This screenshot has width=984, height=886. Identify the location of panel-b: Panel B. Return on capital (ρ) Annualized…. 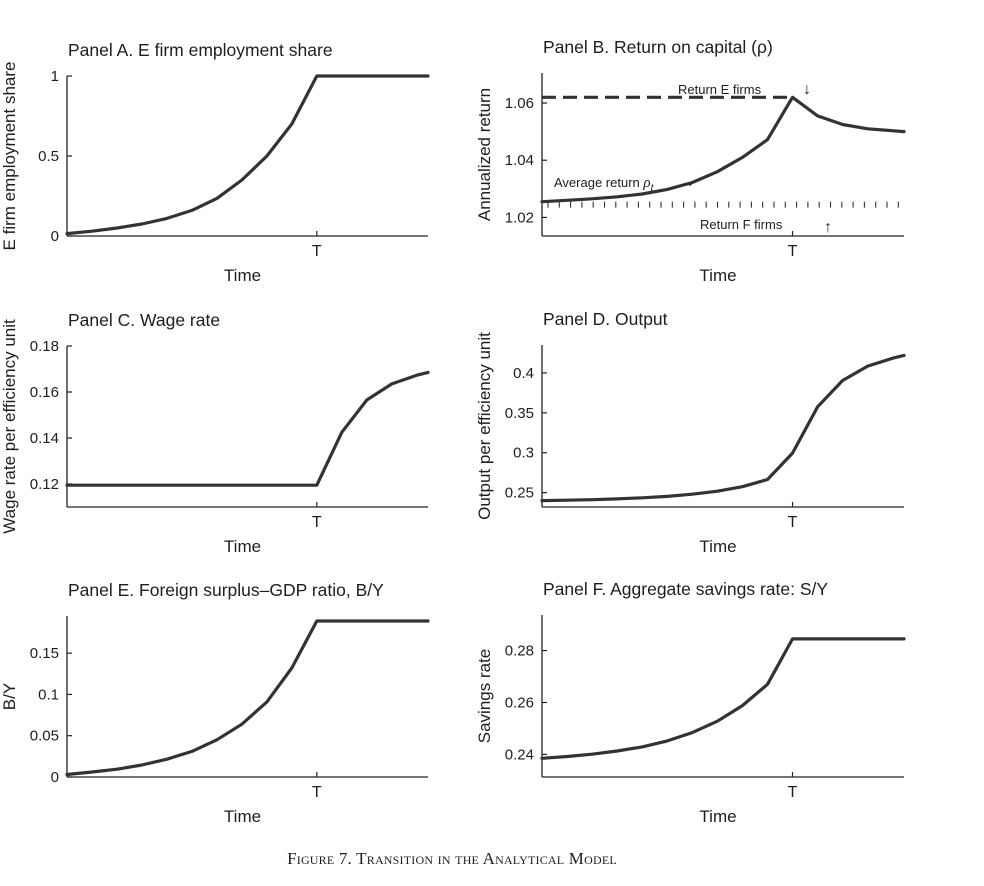
(690, 161).